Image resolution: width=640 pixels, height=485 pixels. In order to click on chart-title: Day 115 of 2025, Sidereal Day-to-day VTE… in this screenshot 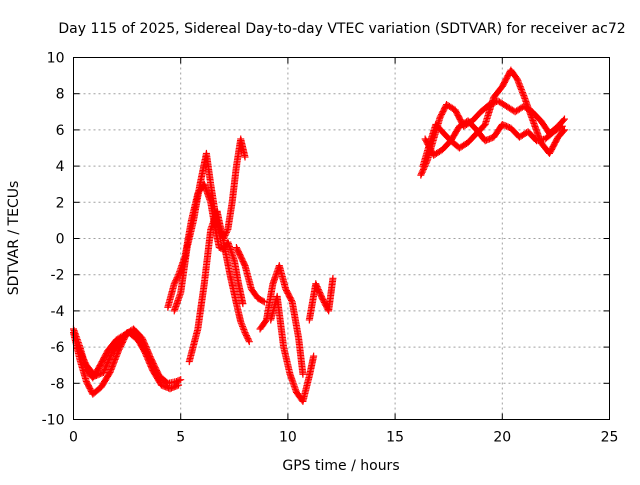, I will do `click(341, 29)`.